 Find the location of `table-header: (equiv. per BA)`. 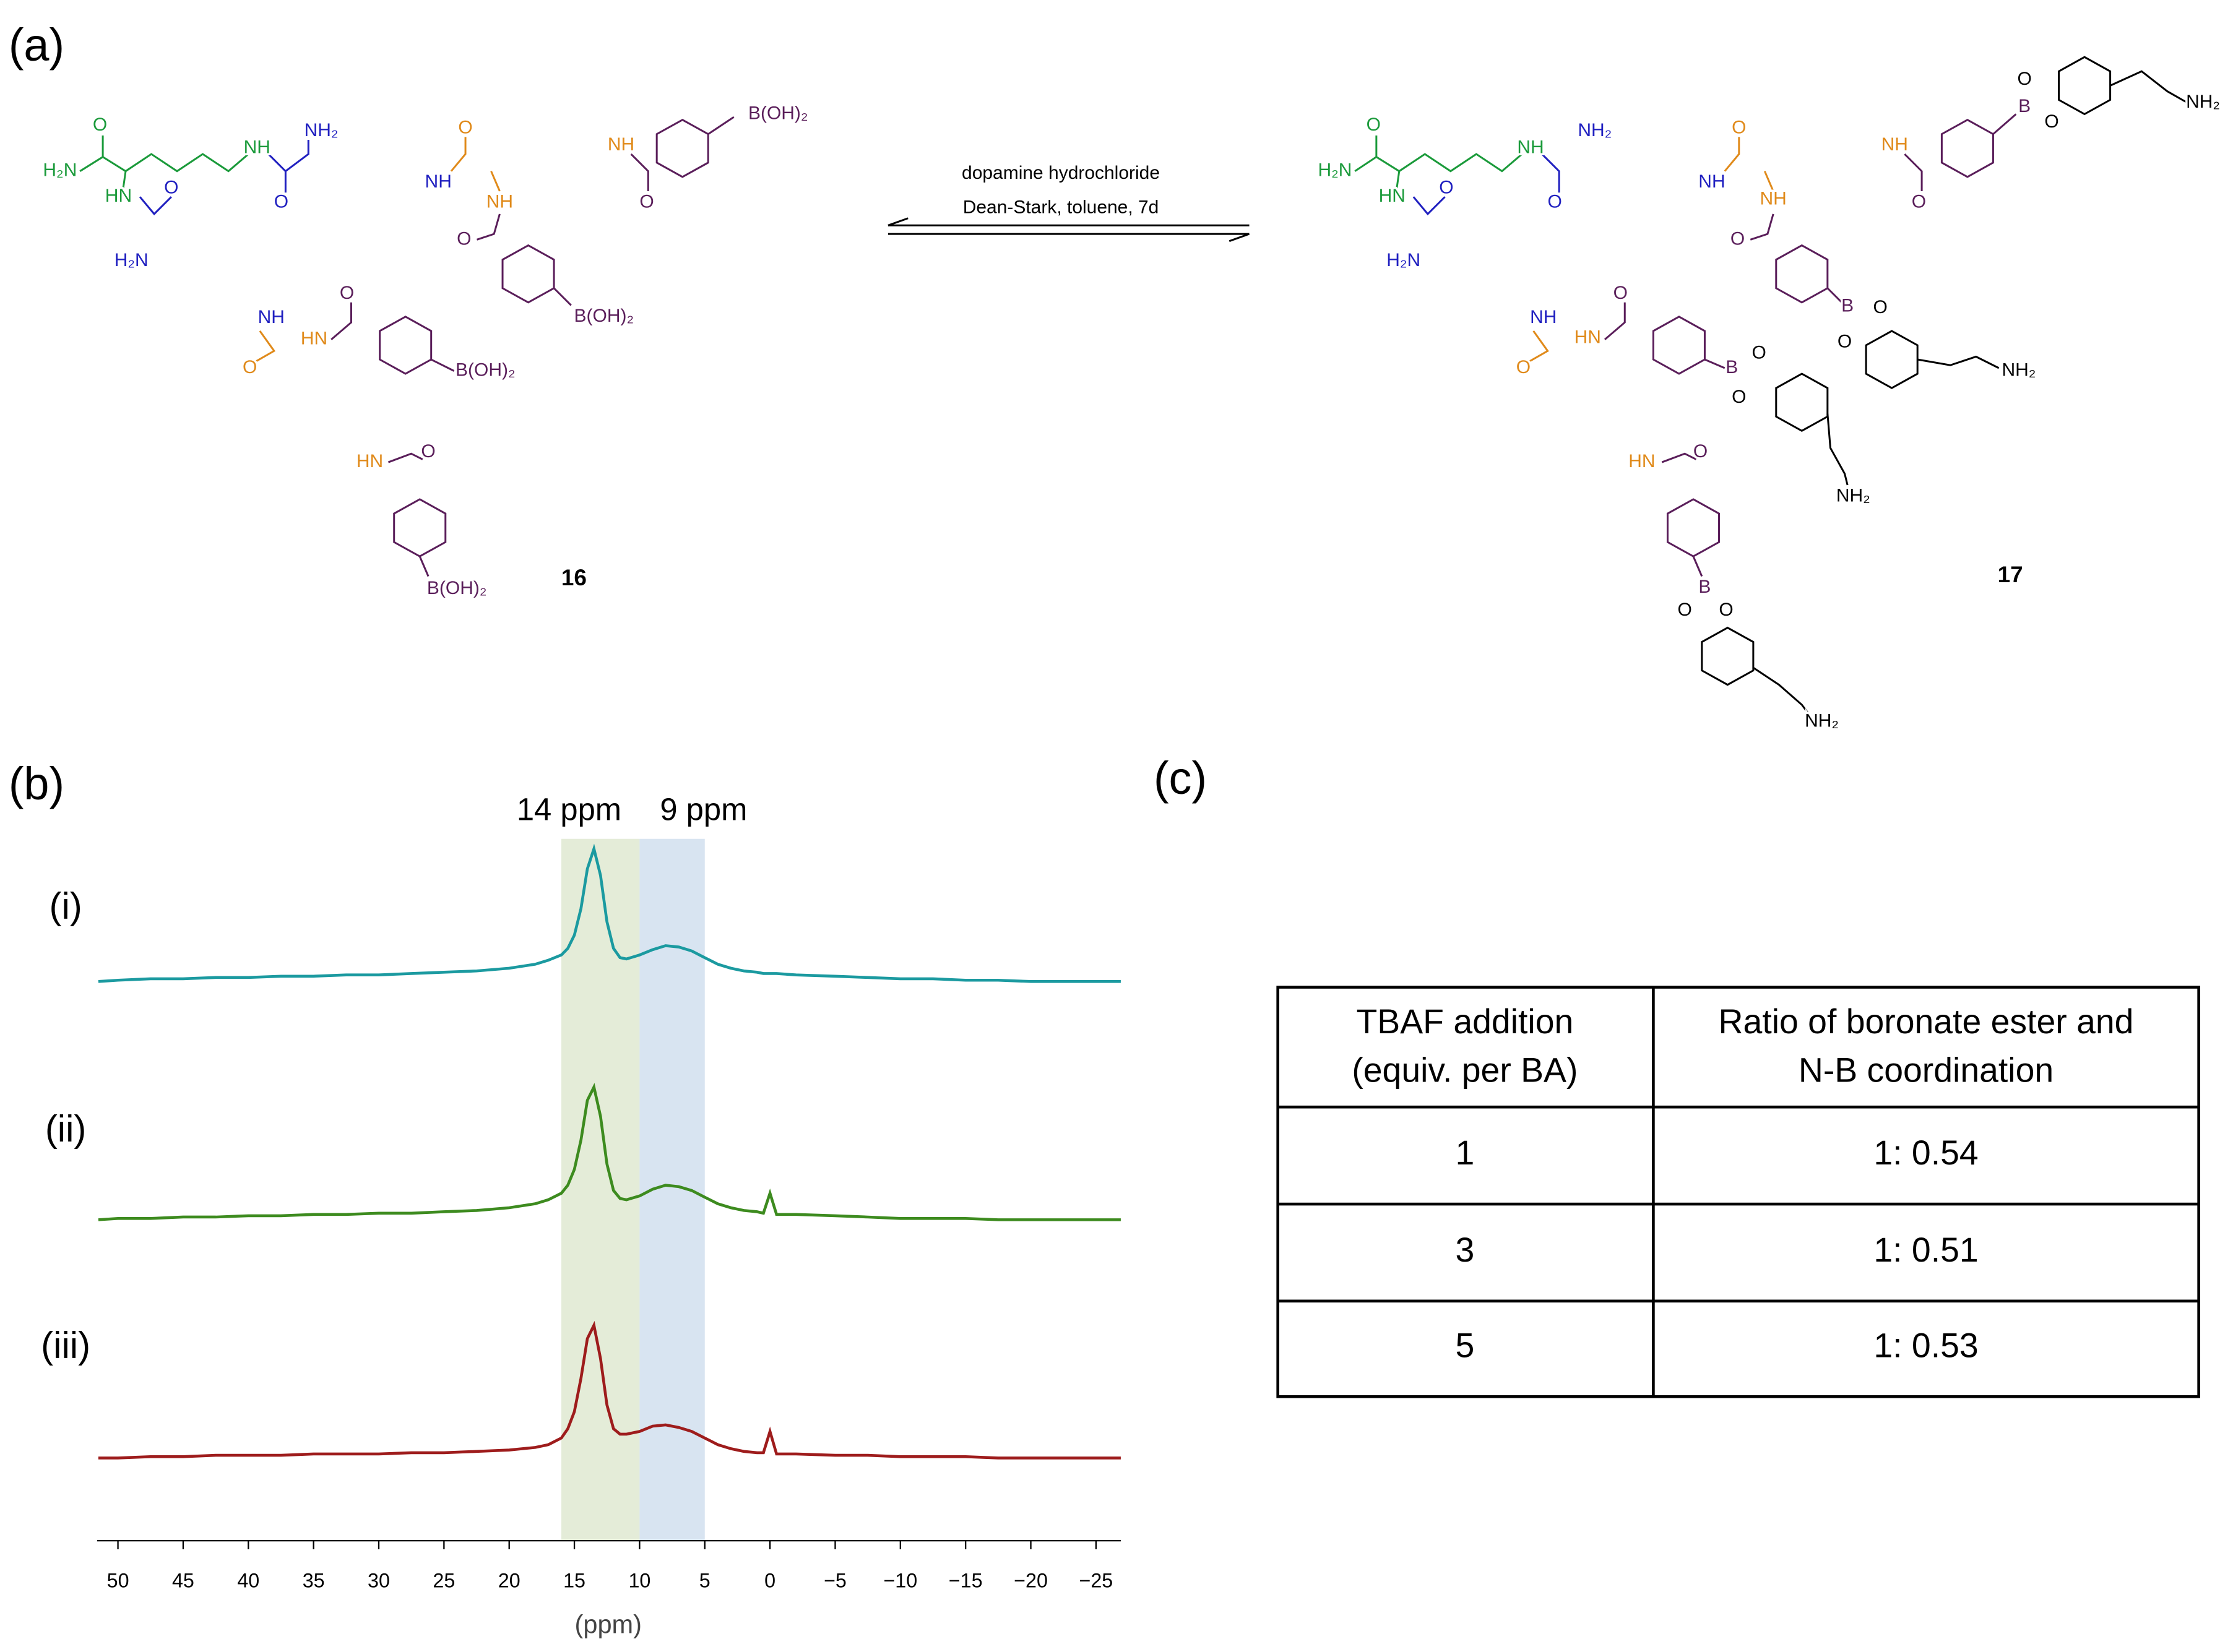

table-header: (equiv. per BA) is located at coordinates (1465, 1070).